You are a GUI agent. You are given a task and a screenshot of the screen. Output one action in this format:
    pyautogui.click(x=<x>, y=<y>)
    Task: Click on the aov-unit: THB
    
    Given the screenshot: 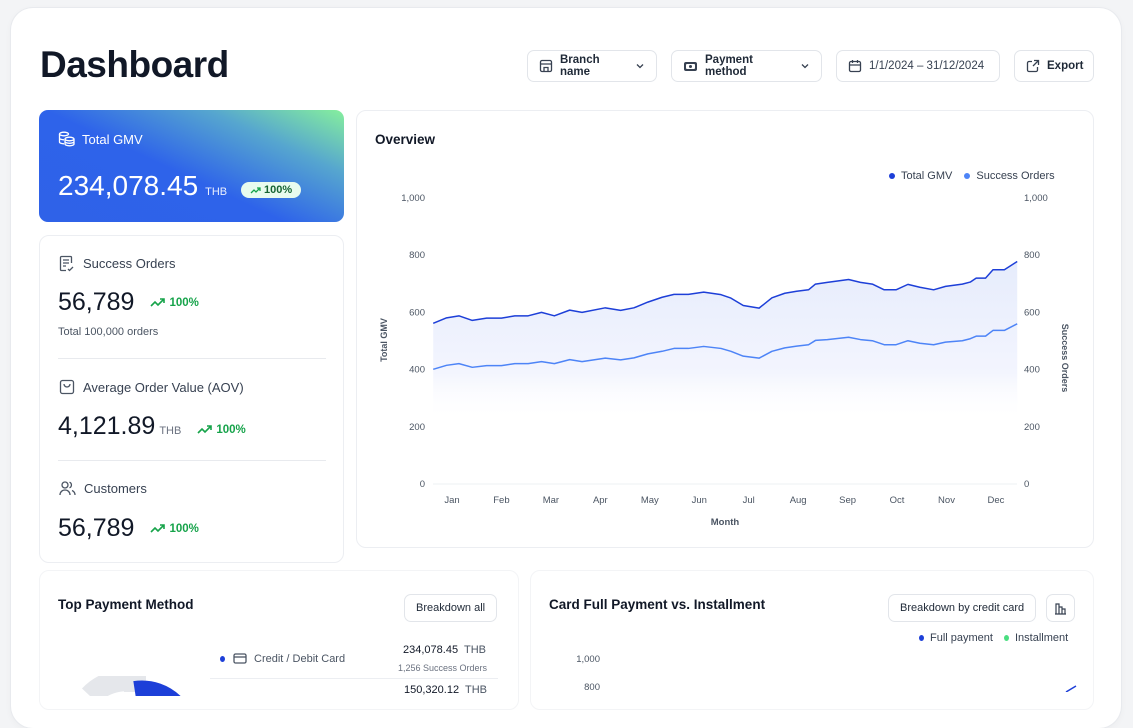 What is the action you would take?
    pyautogui.click(x=170, y=431)
    